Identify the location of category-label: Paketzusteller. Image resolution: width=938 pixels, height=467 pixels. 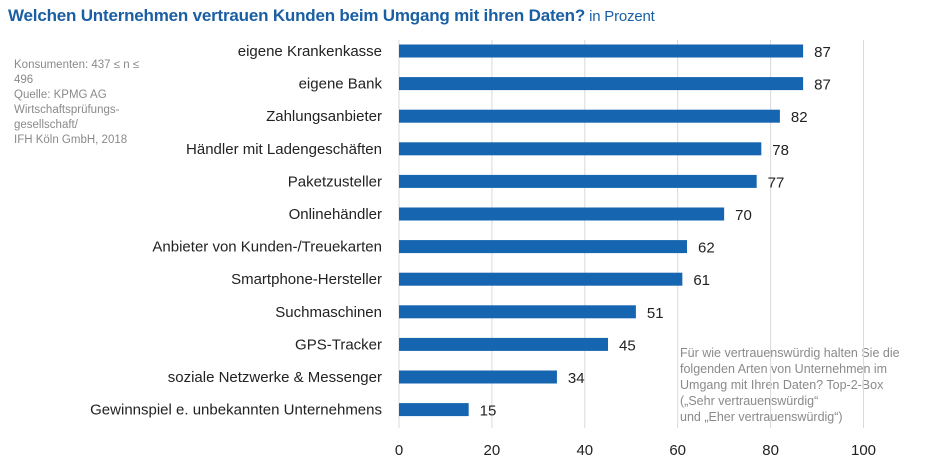
(335, 181).